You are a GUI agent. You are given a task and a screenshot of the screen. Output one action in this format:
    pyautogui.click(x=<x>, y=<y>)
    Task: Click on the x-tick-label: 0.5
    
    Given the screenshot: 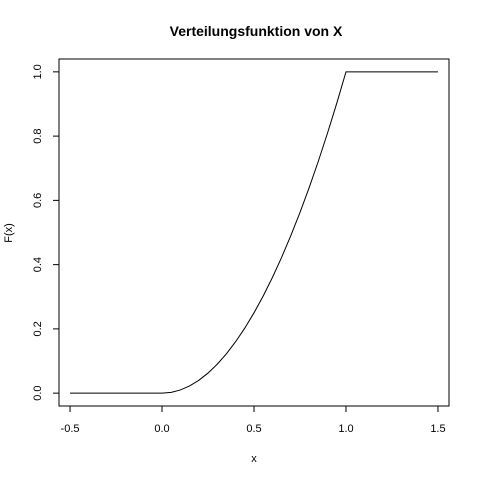 What is the action you would take?
    pyautogui.click(x=253, y=429)
    